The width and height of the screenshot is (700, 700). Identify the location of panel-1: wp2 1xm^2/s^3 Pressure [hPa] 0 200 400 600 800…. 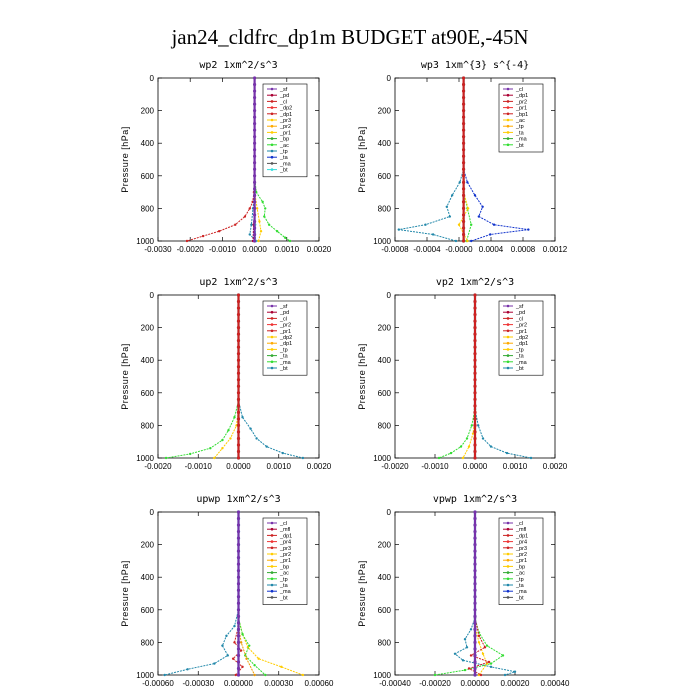
(226, 157).